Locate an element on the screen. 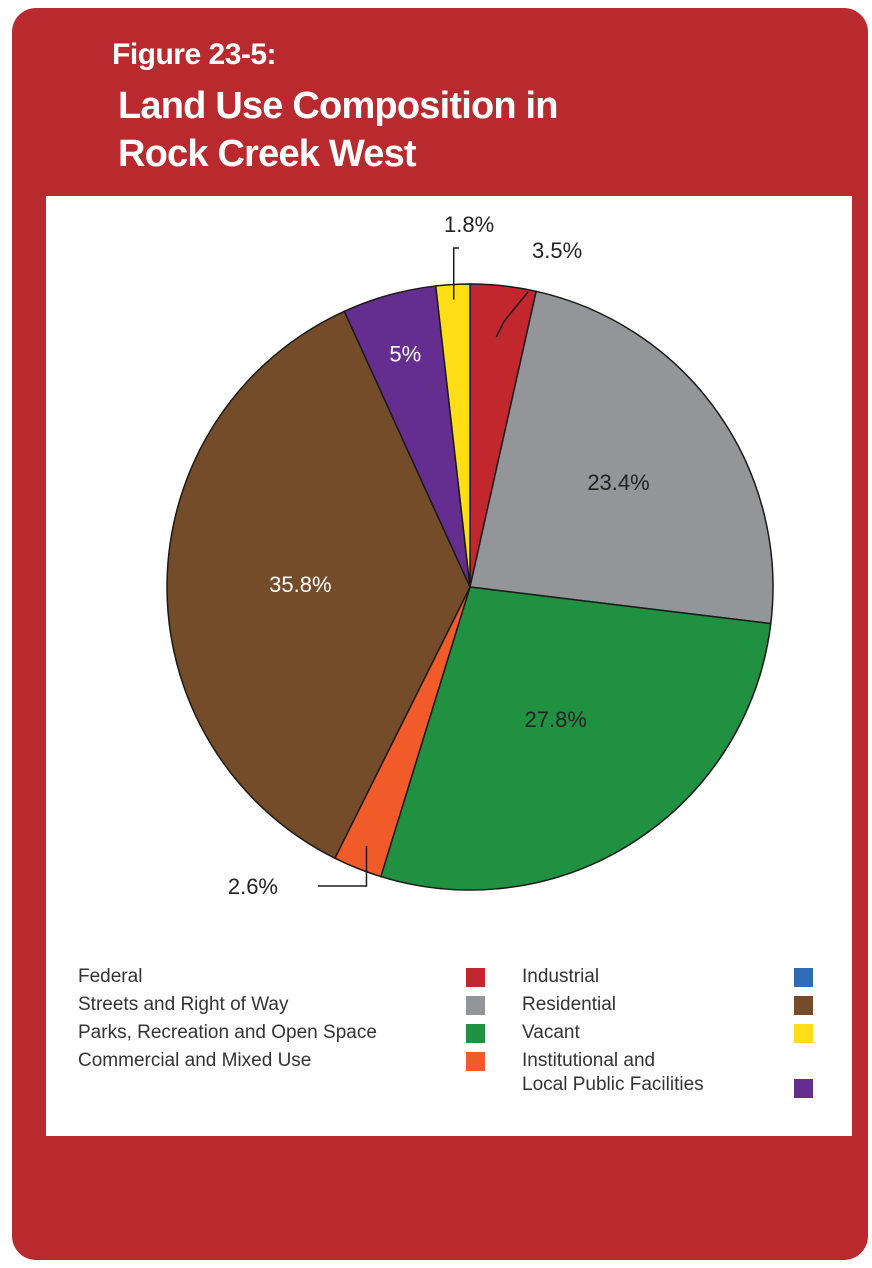  data-label-vacant: 1.8% is located at coordinates (469, 224).